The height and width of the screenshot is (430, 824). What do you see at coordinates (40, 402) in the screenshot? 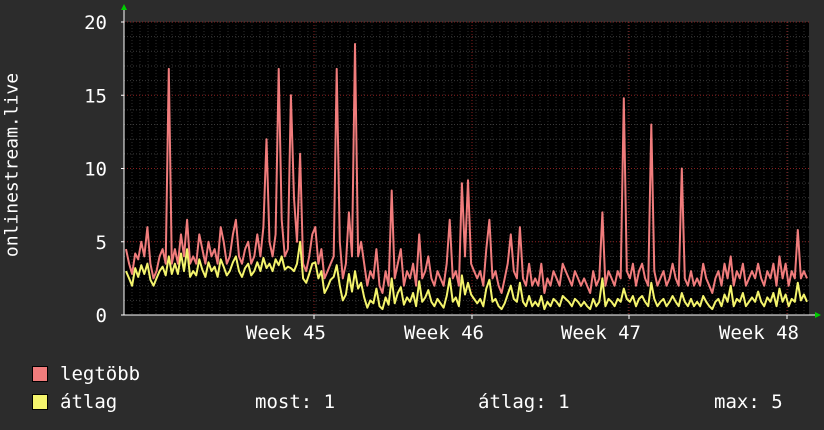
I see `legend-swatch-atlag` at bounding box center [40, 402].